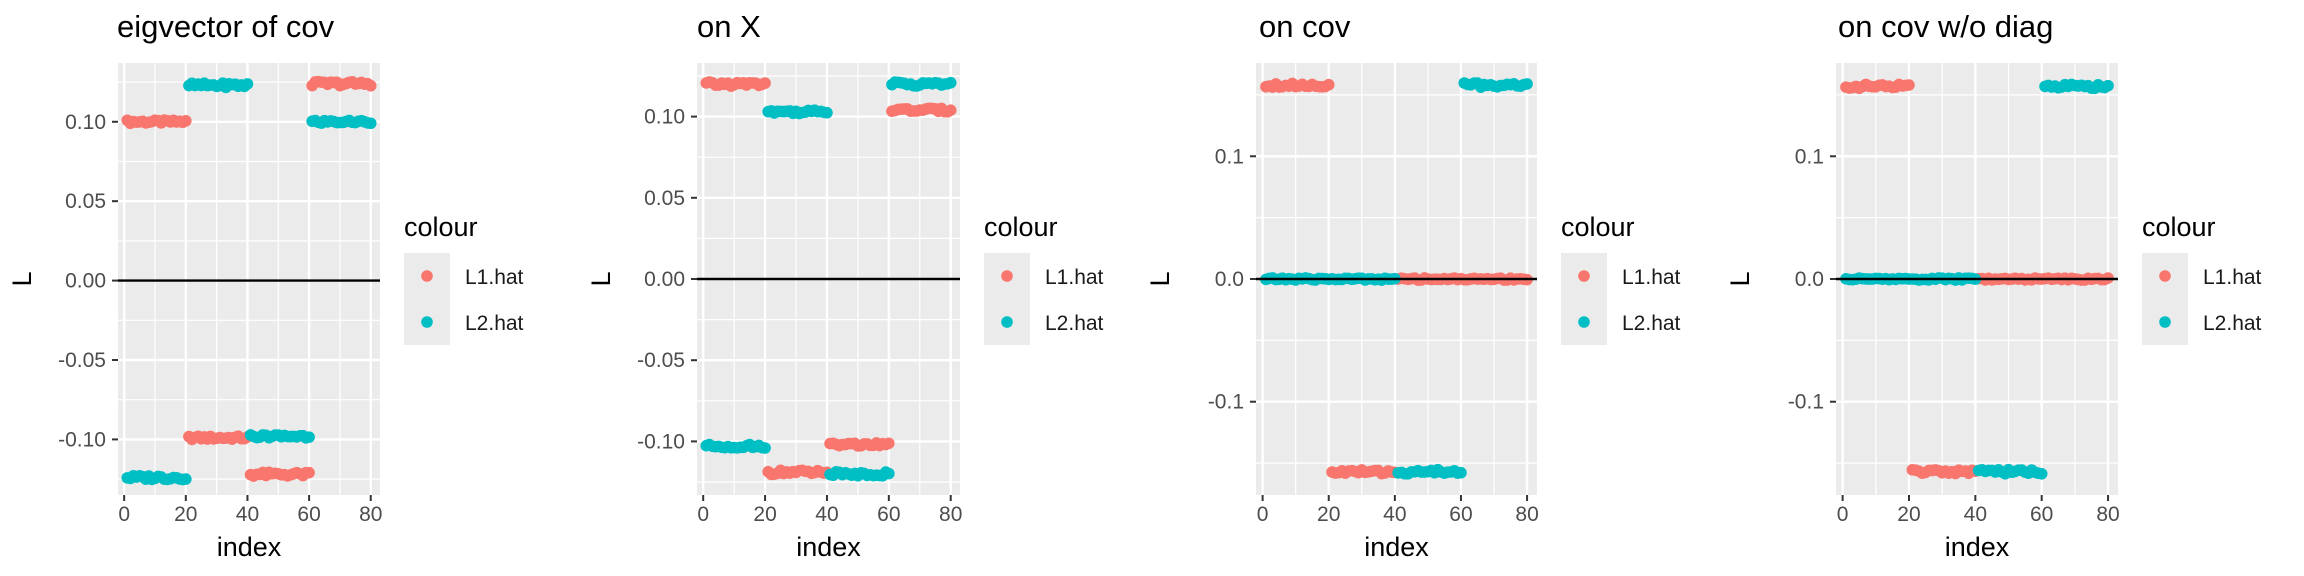  Describe the element at coordinates (1305, 26) in the screenshot. I see `chart-title: on cov` at that location.